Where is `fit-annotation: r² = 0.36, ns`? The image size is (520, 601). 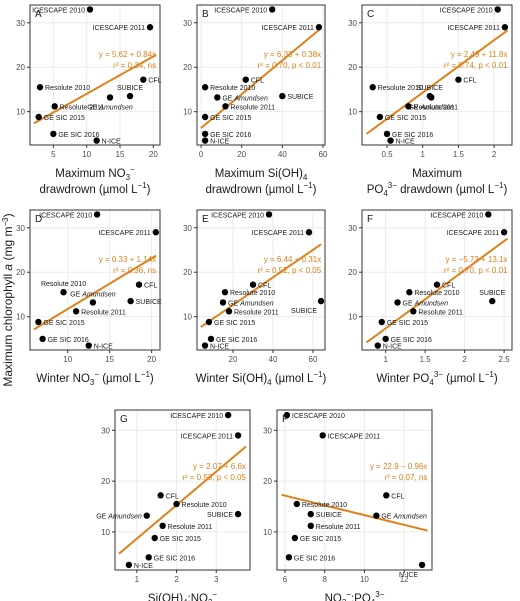
fit-annotation: r² = 0.36, ns is located at coordinates (134, 270).